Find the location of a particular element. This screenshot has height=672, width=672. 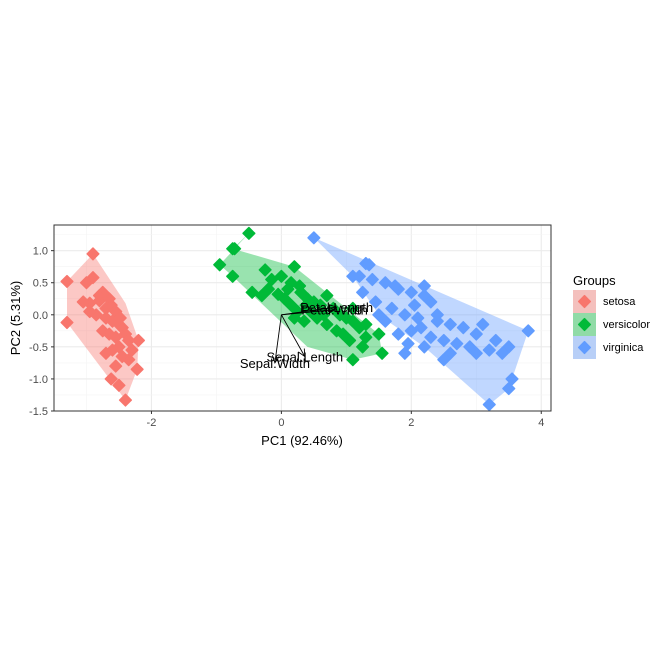

loading-arrow-head is located at coordinates (331, 310).